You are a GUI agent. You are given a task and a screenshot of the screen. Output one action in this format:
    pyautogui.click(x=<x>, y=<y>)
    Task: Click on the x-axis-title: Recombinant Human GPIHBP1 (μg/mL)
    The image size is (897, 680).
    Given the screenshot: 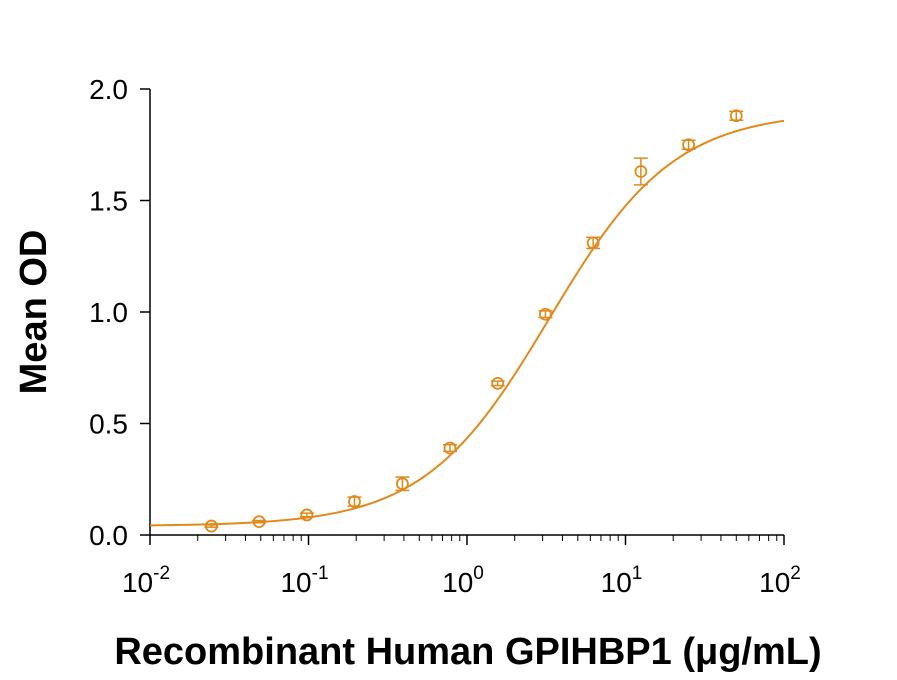 What is the action you would take?
    pyautogui.click(x=467, y=652)
    